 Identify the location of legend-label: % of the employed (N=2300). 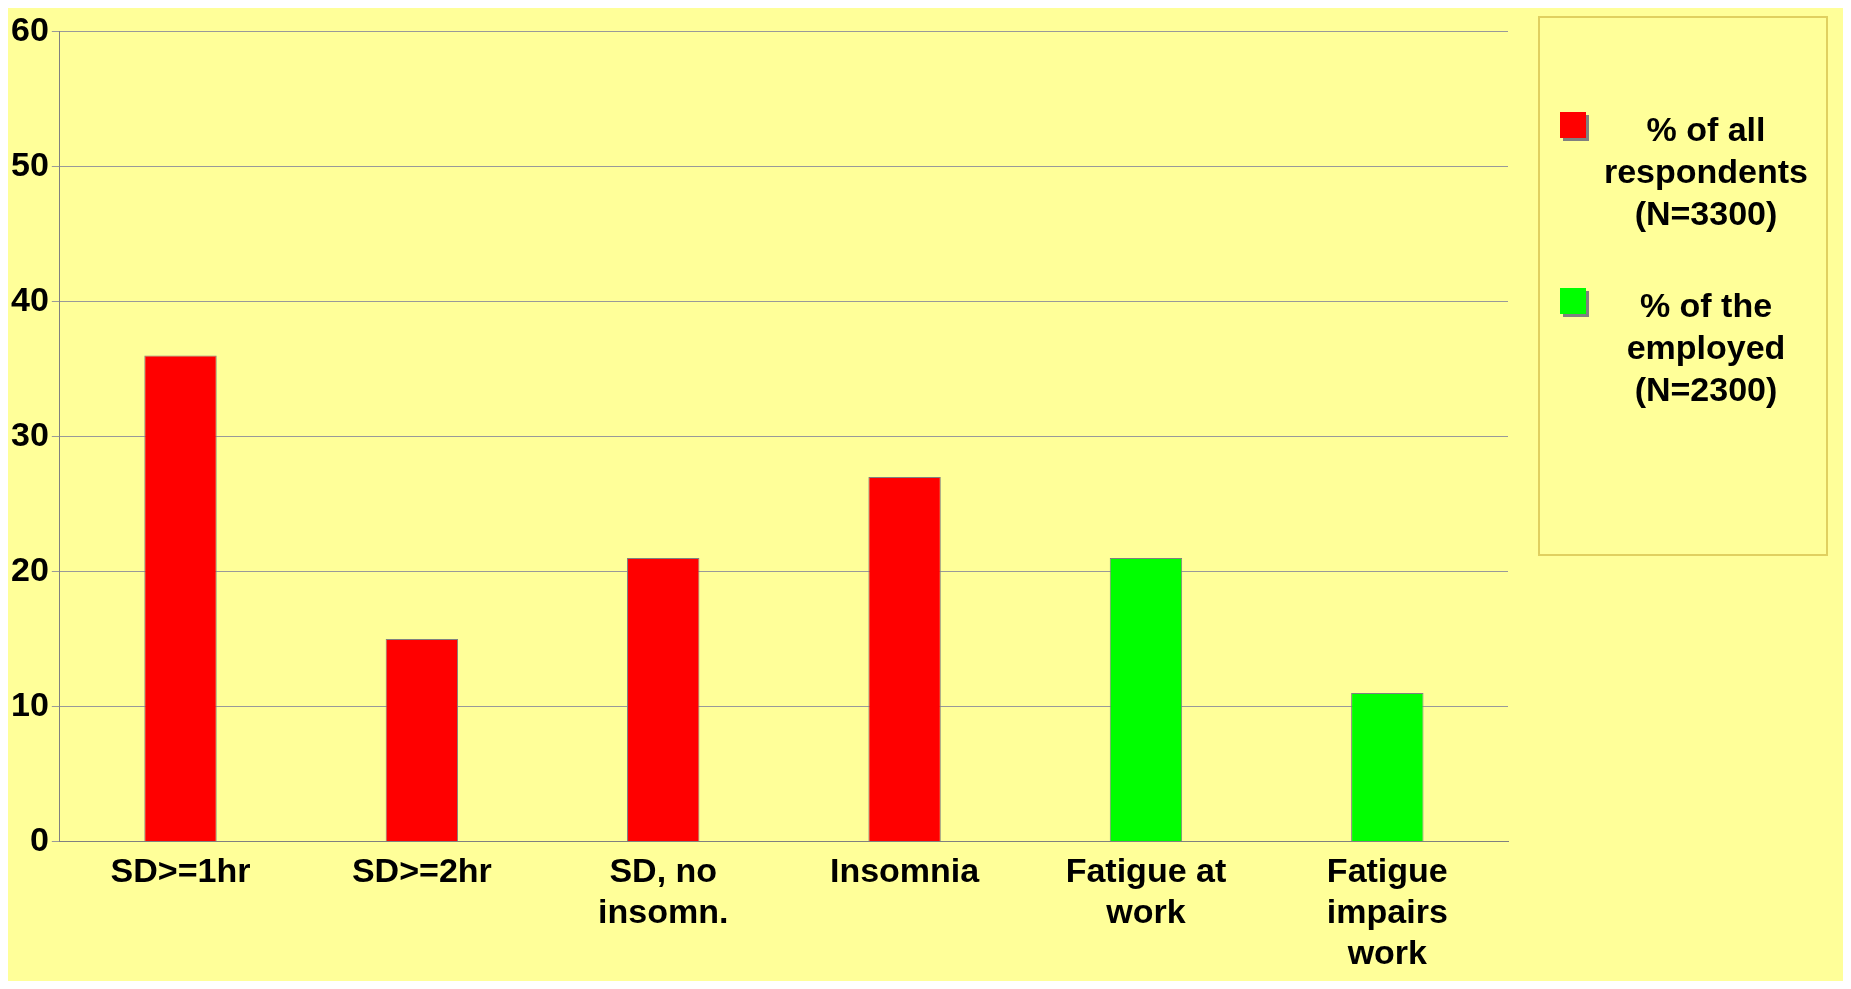
(1706, 347).